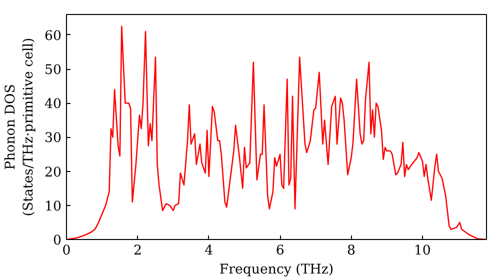  What do you see at coordinates (53, 206) in the screenshot?
I see `y-tick-label: 10` at bounding box center [53, 206].